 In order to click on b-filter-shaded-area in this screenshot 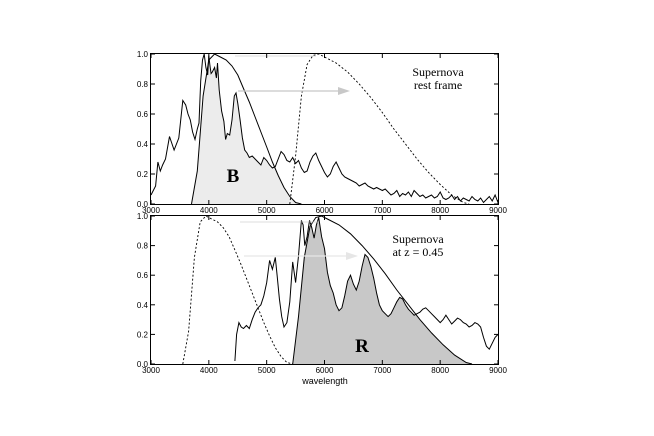, I will do `click(246, 132)`.